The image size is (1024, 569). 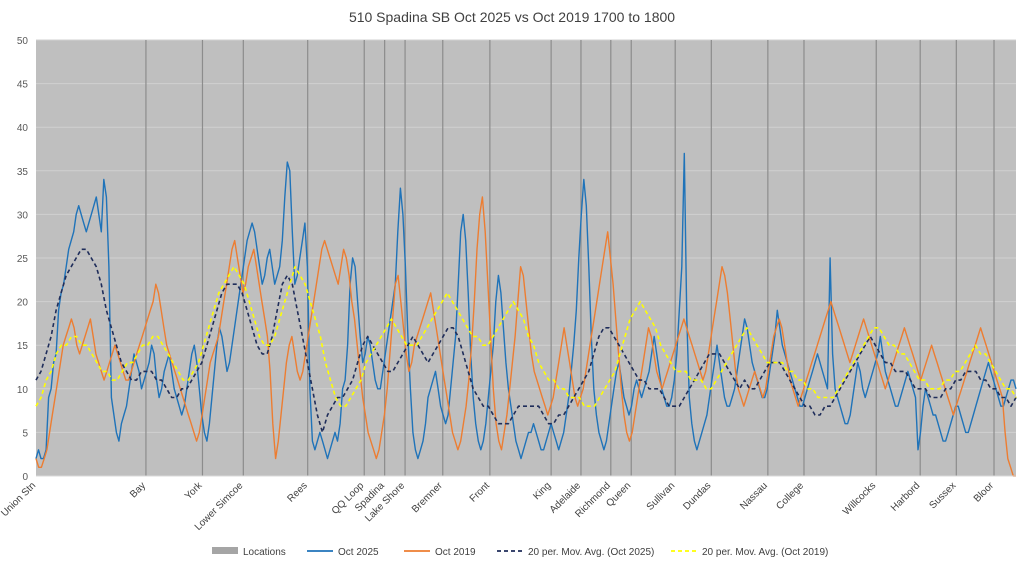 I want to click on y-tick-label: 0, so click(x=25, y=477).